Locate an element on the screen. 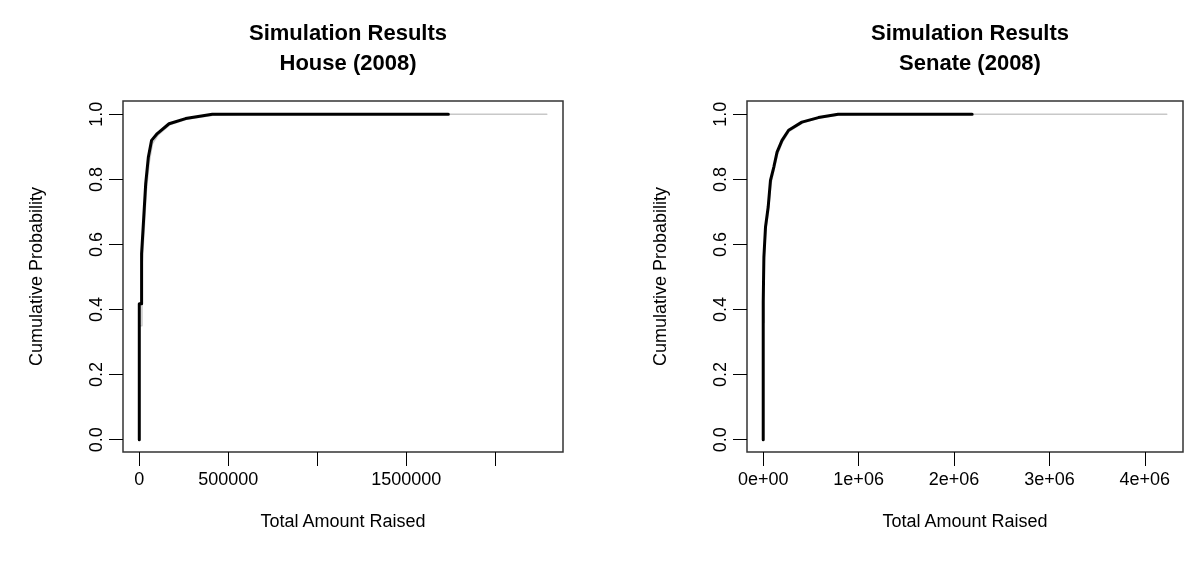 This screenshot has height=573, width=1186. chart-title: Simulation Results House (2008) is located at coordinates (348, 47).